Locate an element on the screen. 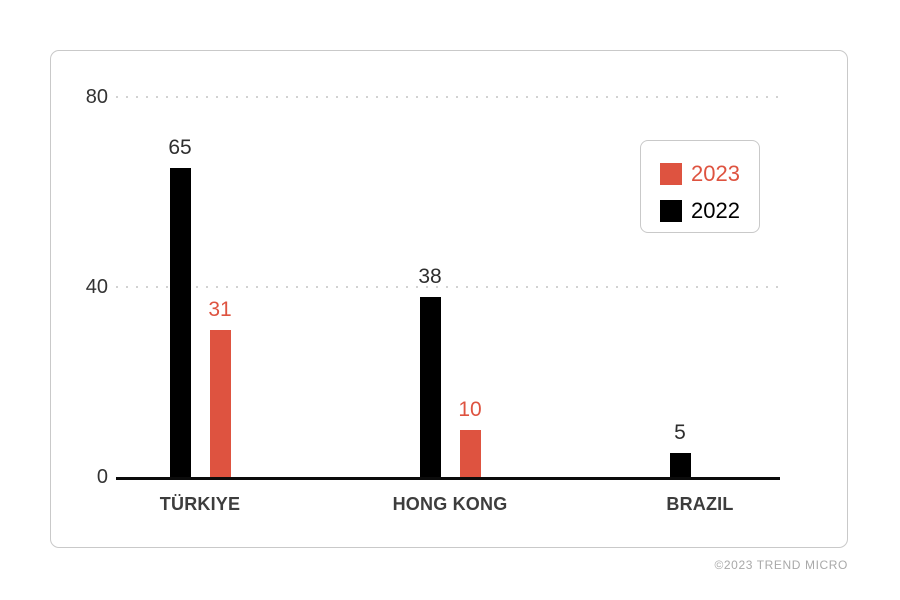 The width and height of the screenshot is (900, 600). x-axis-line is located at coordinates (448, 478).